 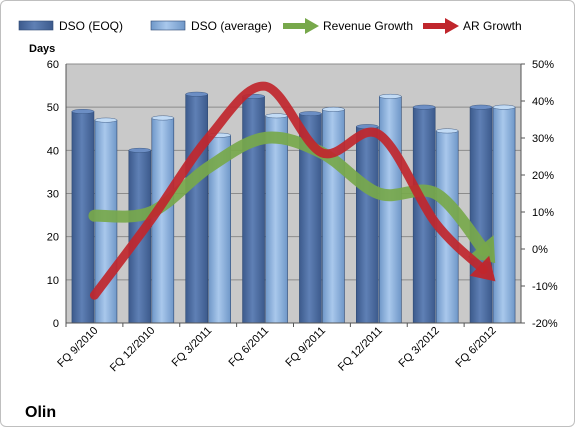 I want to click on y-tick-label: 40, so click(x=53, y=151).